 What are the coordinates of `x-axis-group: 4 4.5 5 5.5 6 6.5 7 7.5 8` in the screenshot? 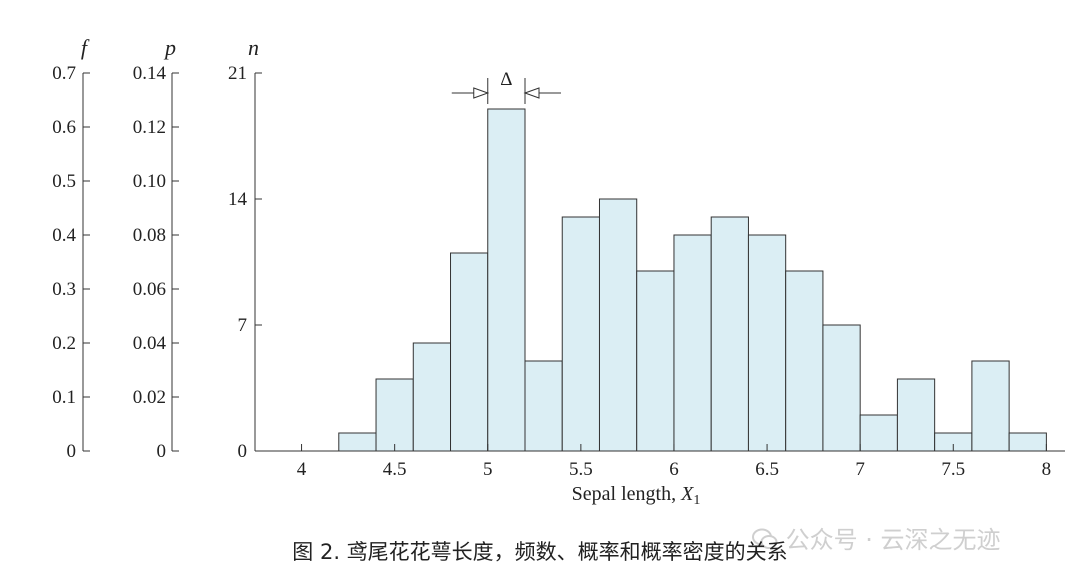 It's located at (660, 462).